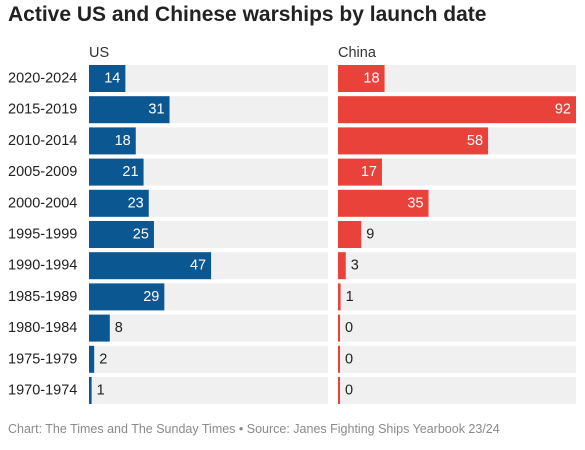 This screenshot has width=585, height=450. Describe the element at coordinates (357, 53) in the screenshot. I see `panel-header-china: China` at that location.